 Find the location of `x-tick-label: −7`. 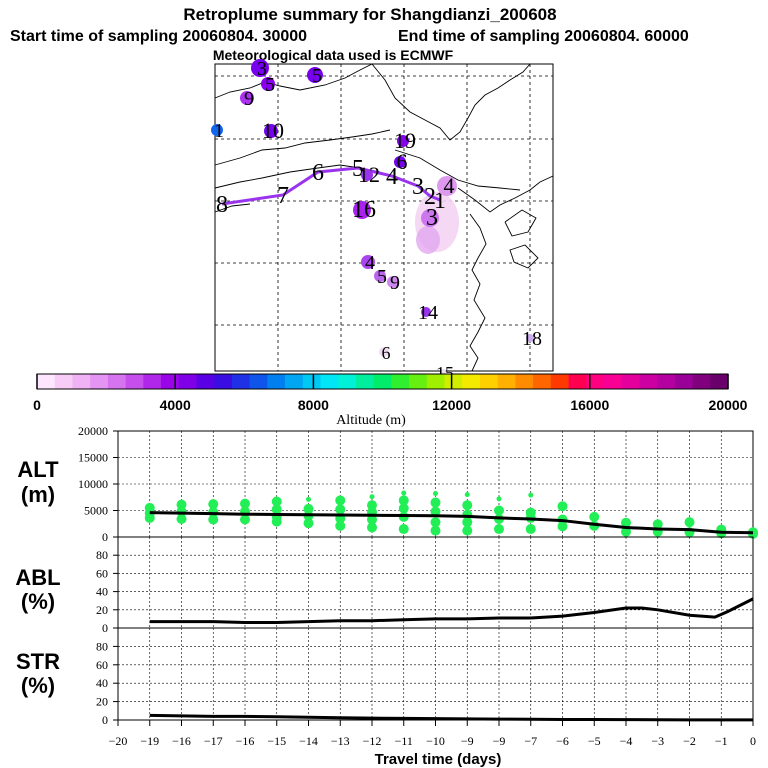

x-tick-label: −7 is located at coordinates (530, 741).